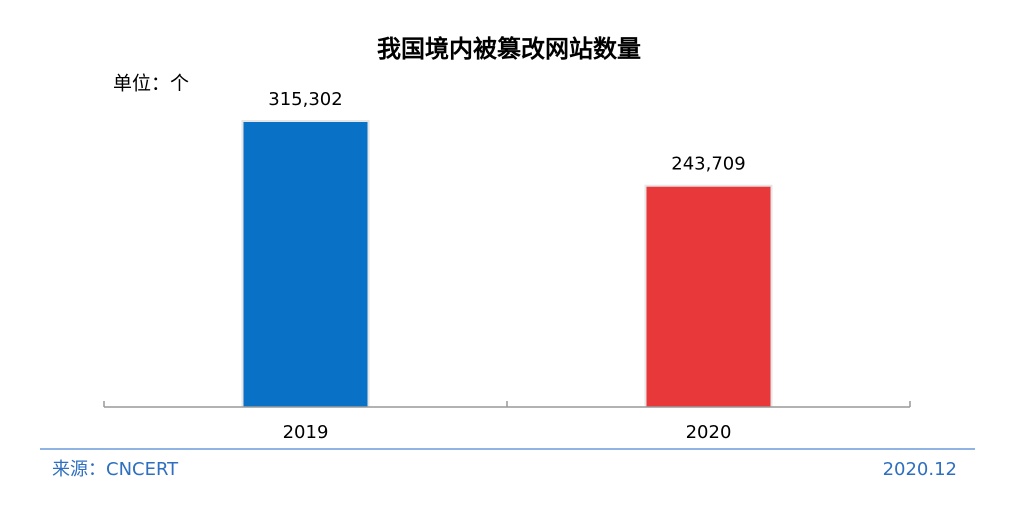 The height and width of the screenshot is (506, 1019). What do you see at coordinates (509, 49) in the screenshot?
I see `chart-title: 我国境内被篡改网站数量` at bounding box center [509, 49].